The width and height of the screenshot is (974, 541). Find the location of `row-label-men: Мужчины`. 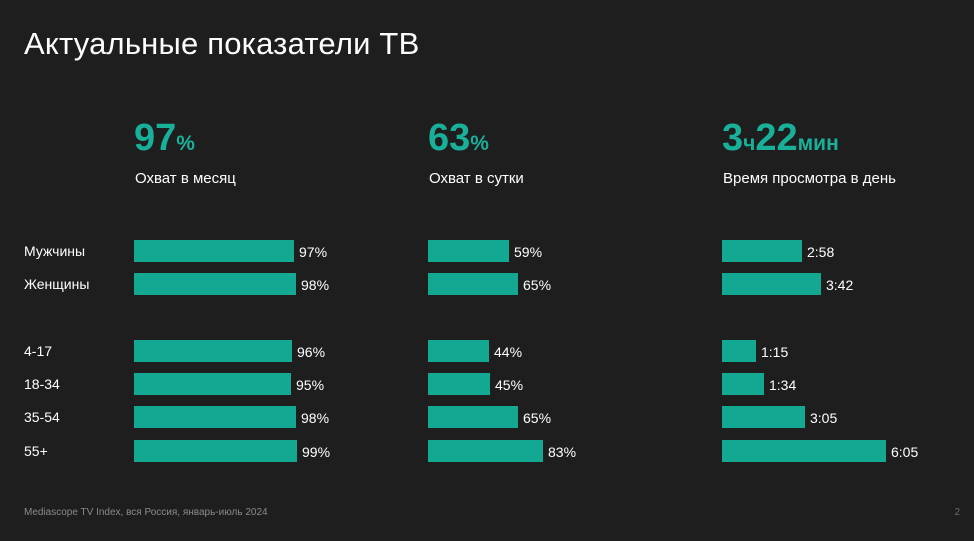

row-label-men: Мужчины is located at coordinates (55, 251).